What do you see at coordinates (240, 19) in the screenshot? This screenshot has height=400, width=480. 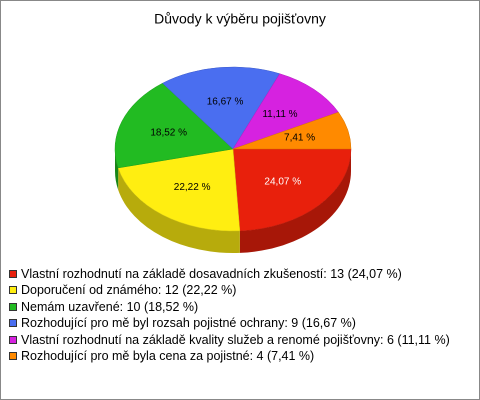 I see `chart-title: Důvody k výběru pojišťovny` at bounding box center [240, 19].